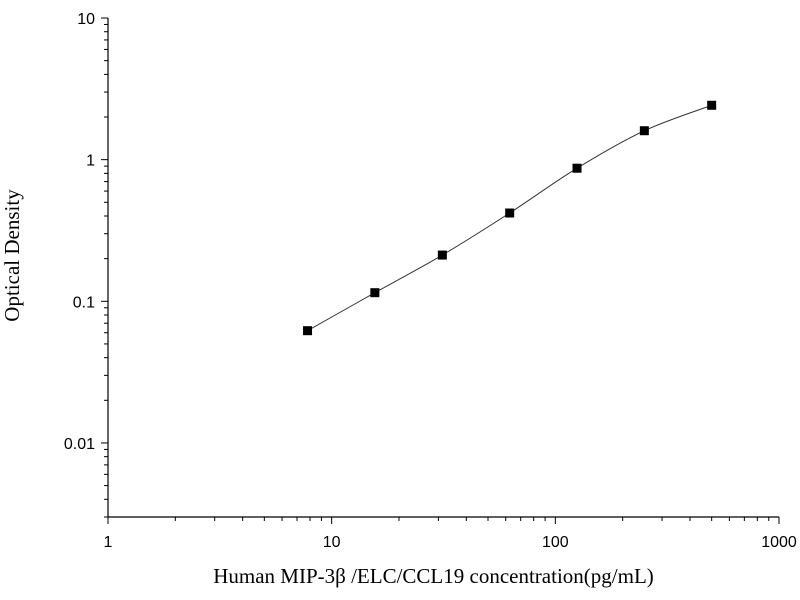  I want to click on x-tick-labels: 1 10 100 1000, so click(450, 542).